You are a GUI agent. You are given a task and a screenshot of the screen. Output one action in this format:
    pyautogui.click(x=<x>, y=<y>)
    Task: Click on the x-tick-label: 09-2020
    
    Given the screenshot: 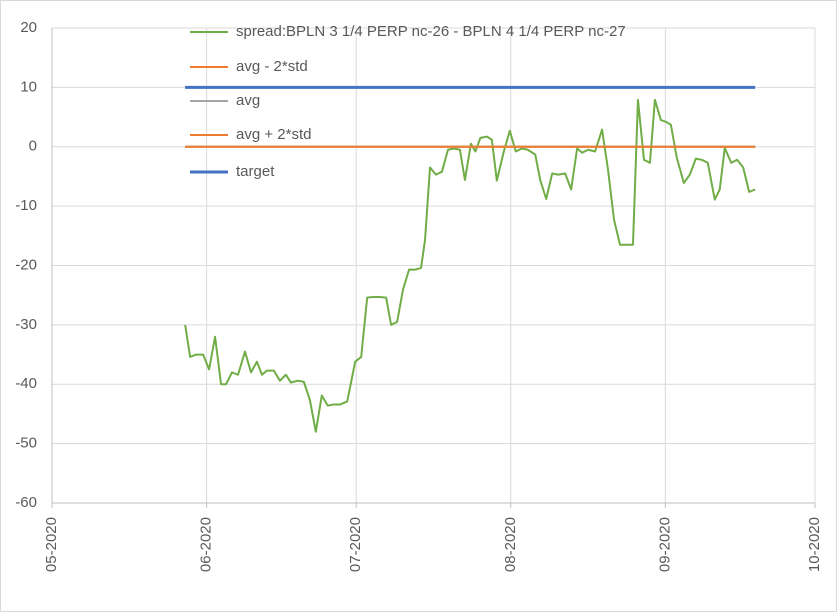 What is the action you would take?
    pyautogui.click(x=664, y=544)
    